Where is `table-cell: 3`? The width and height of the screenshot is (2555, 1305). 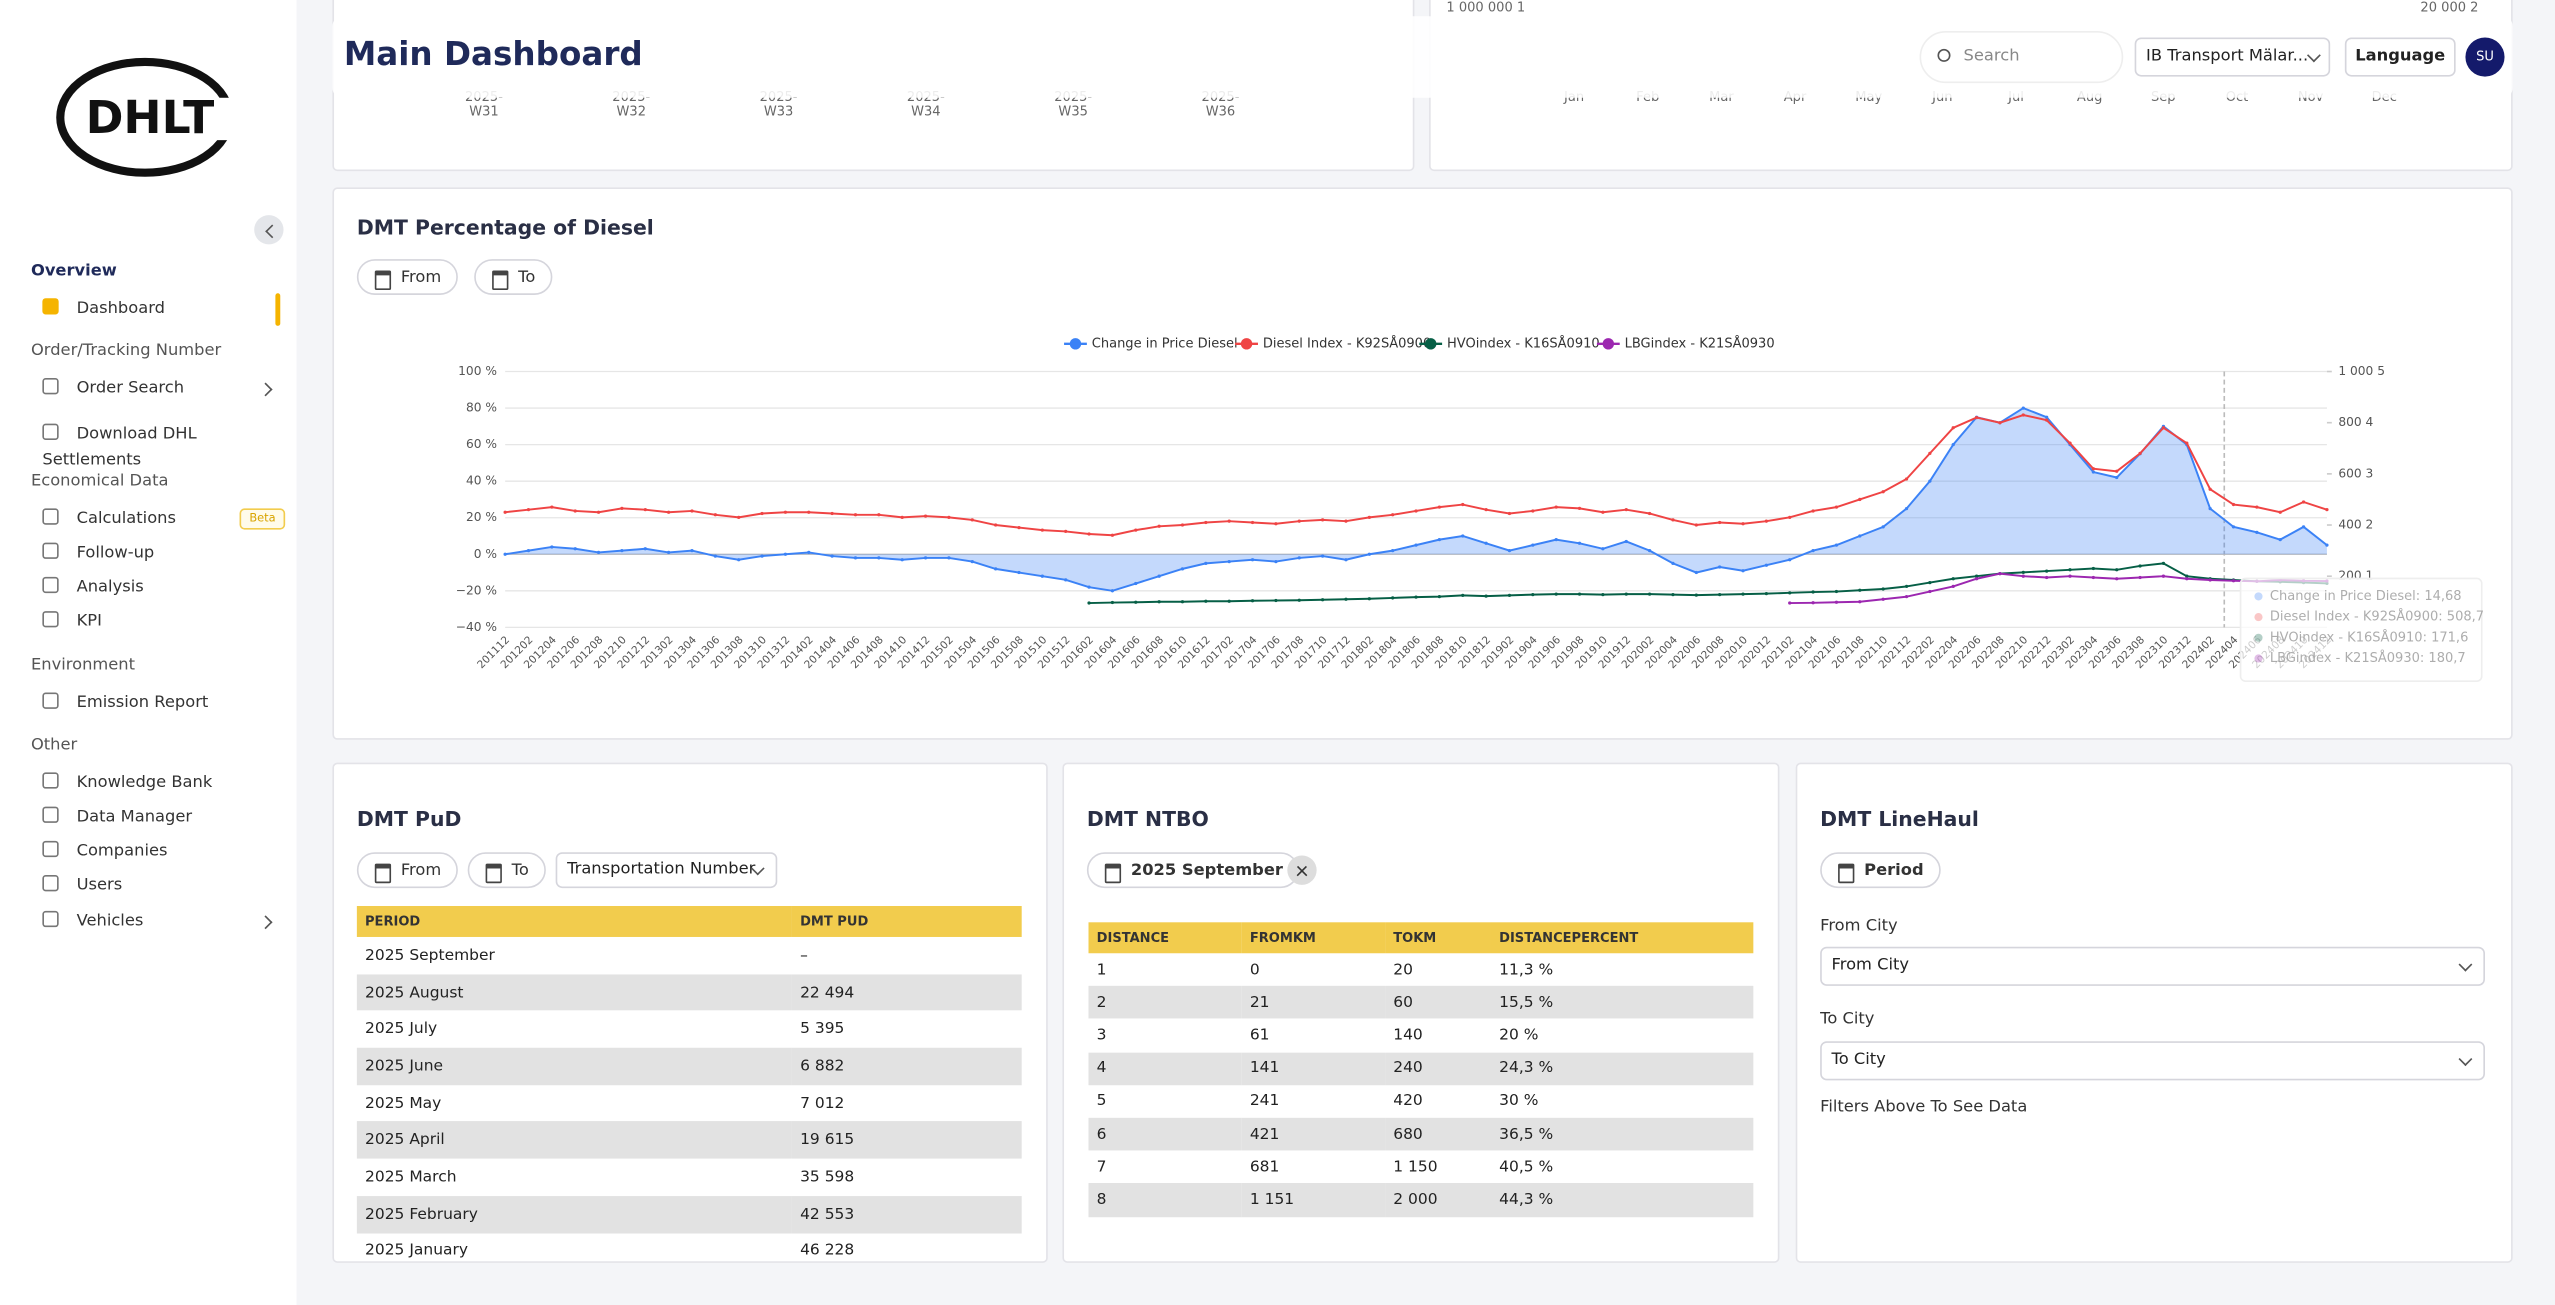
table-cell: 3 is located at coordinates (1101, 1035).